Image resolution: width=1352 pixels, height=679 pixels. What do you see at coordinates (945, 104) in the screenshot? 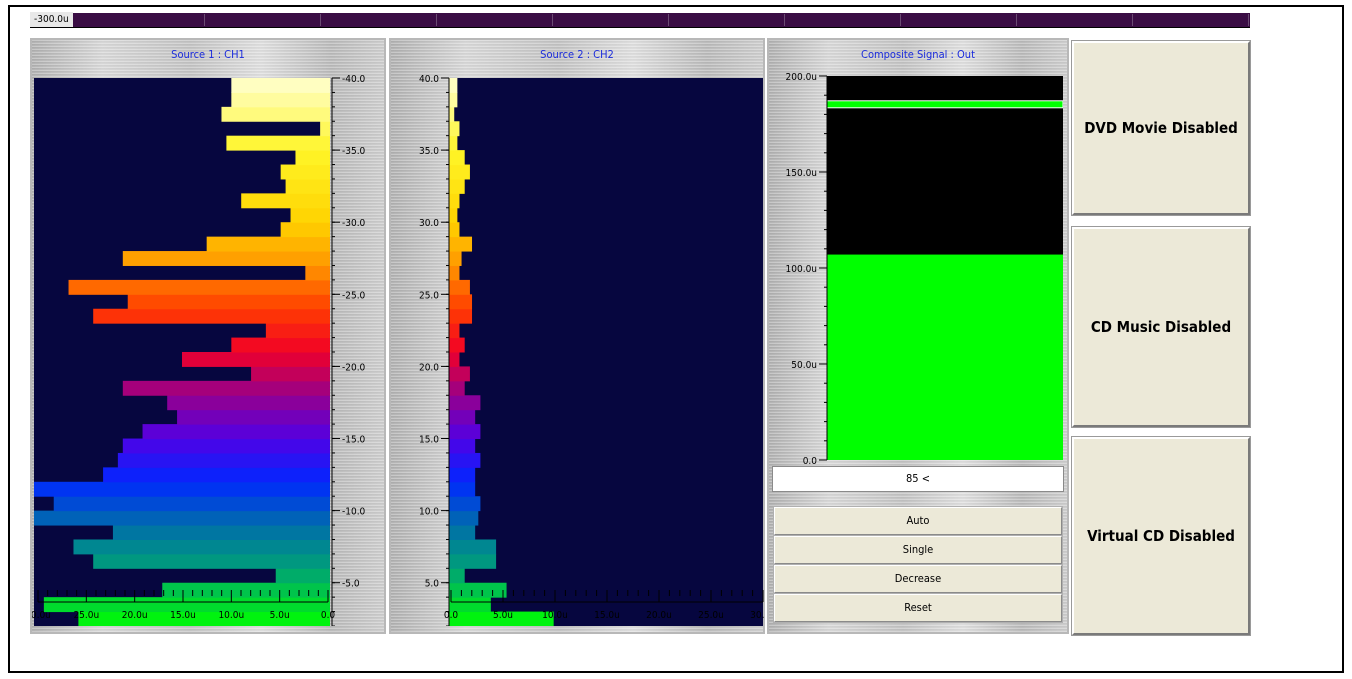
I see `peak-marker` at bounding box center [945, 104].